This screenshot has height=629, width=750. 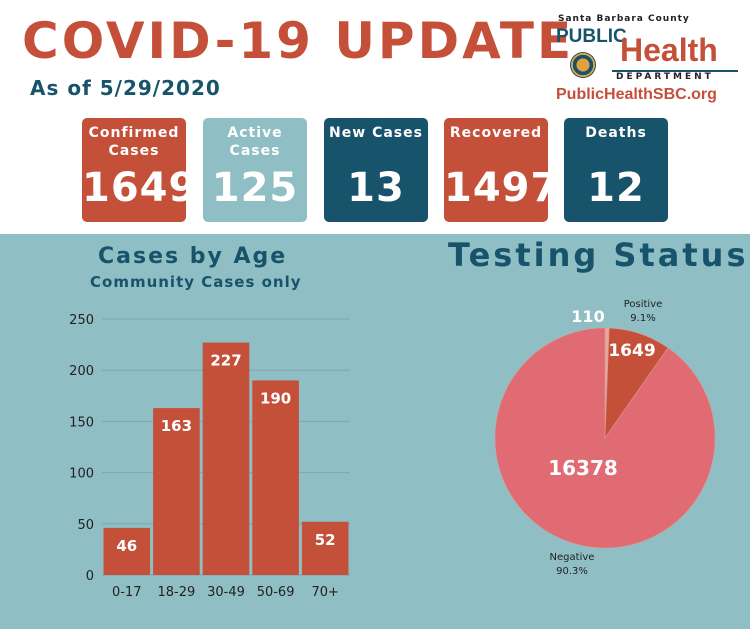 What do you see at coordinates (255, 188) in the screenshot?
I see `stat-value: 125` at bounding box center [255, 188].